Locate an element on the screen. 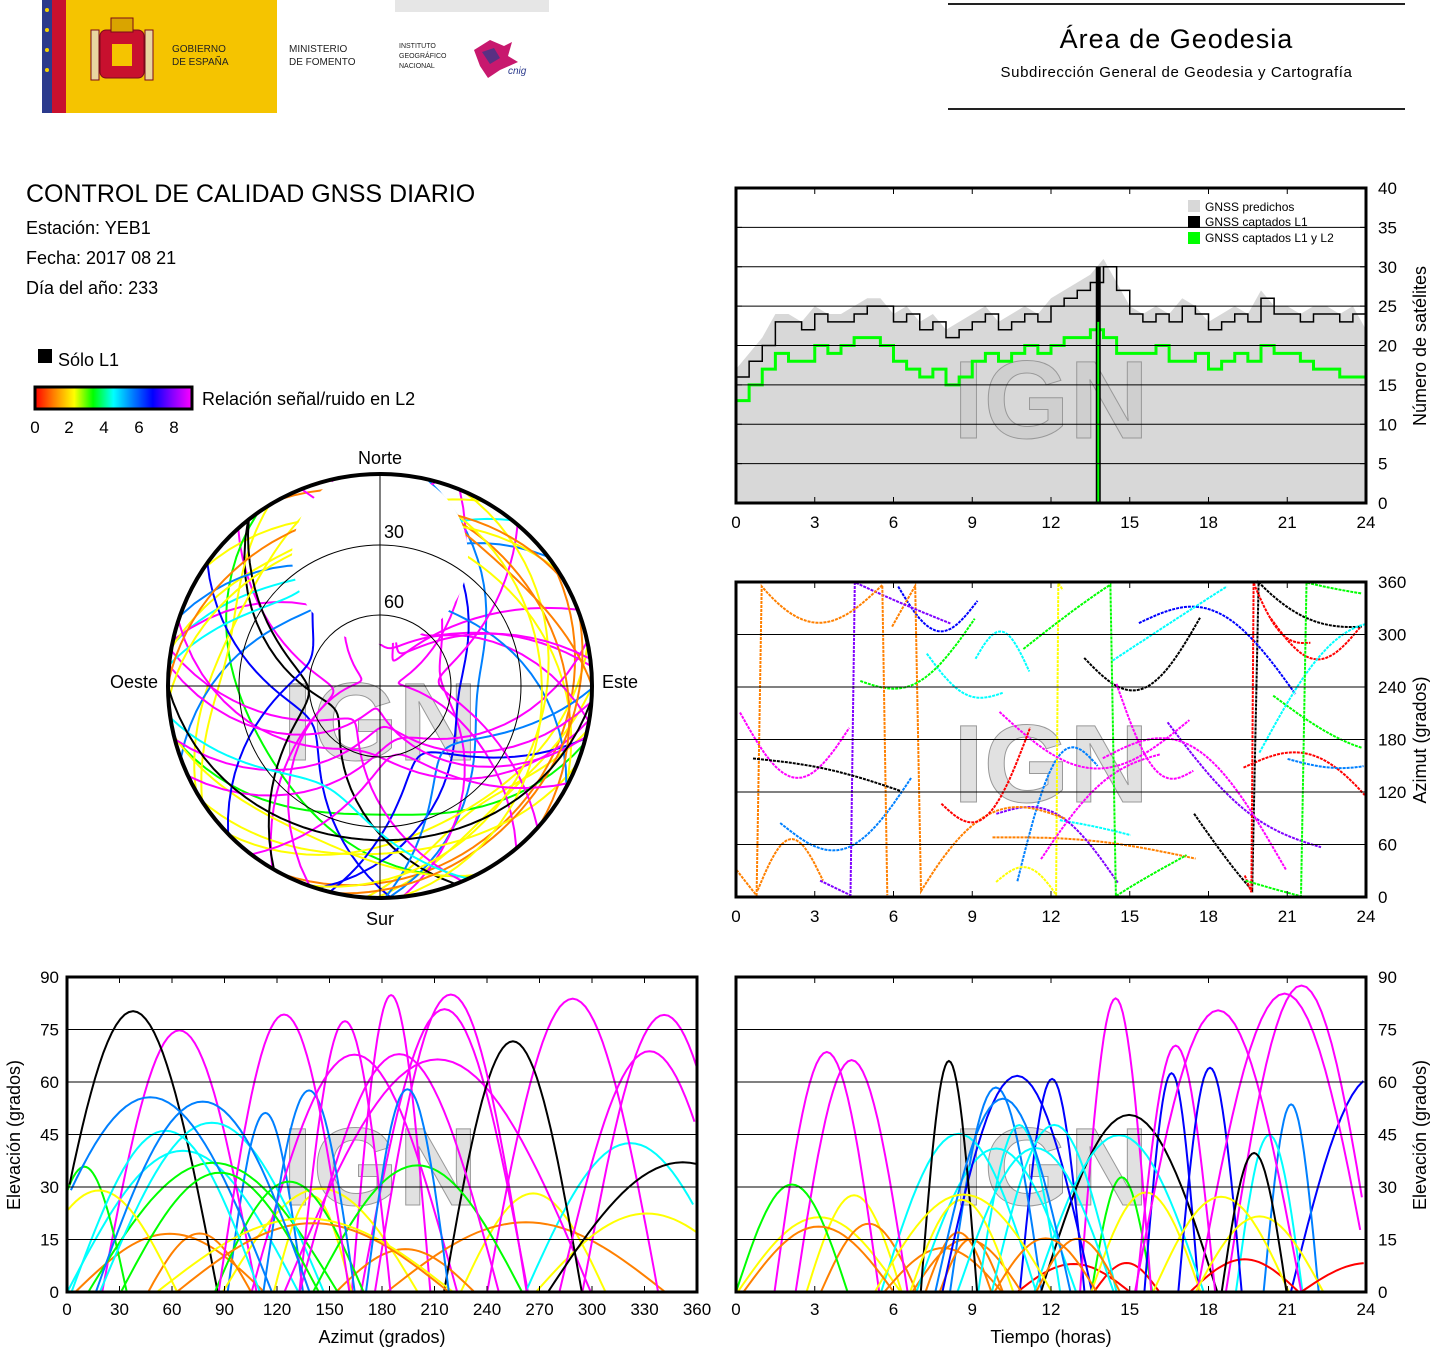 The image size is (1445, 1350). x-tick-label: 150 is located at coordinates (329, 1309).